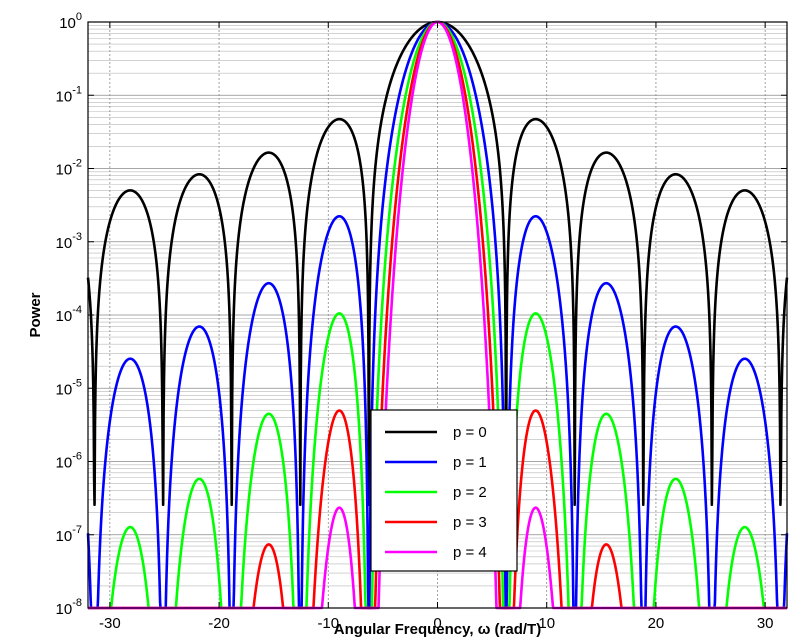 This screenshot has width=791, height=642. What do you see at coordinates (470, 462) in the screenshot?
I see `legend-label: p = 1` at bounding box center [470, 462].